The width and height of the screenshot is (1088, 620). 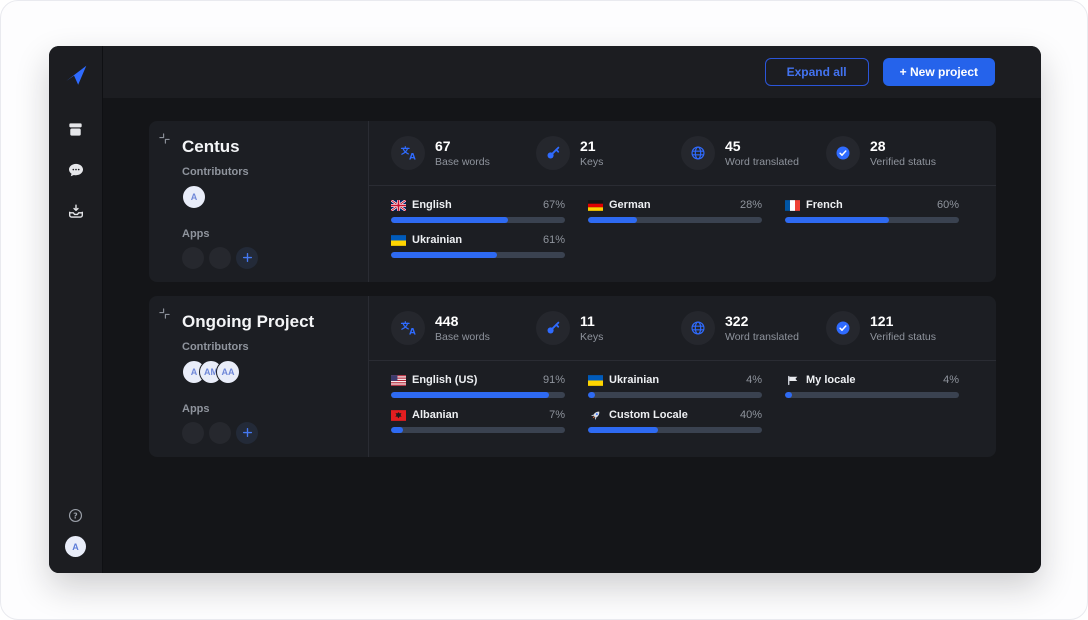 I want to click on collapse-icon, so click(x=164, y=314).